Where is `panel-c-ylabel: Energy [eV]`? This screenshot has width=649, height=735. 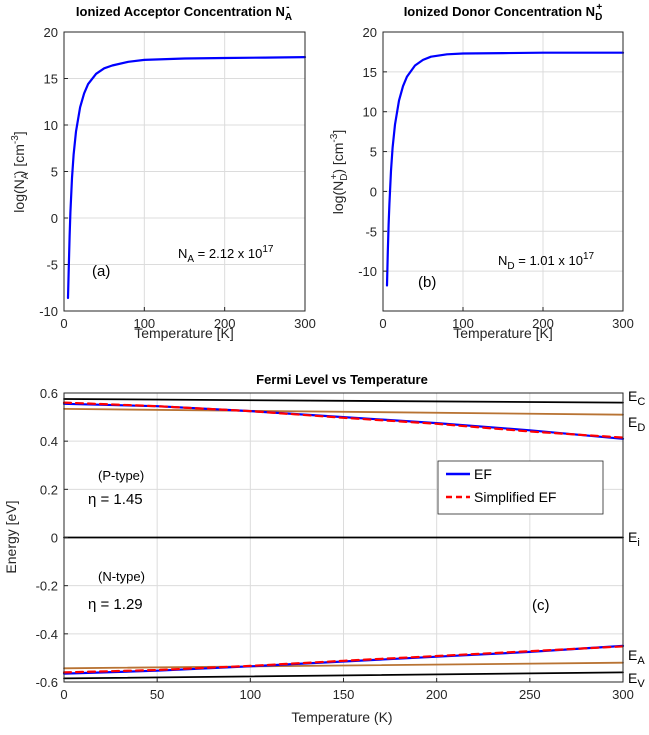
panel-c-ylabel: Energy [eV] is located at coordinates (11, 536).